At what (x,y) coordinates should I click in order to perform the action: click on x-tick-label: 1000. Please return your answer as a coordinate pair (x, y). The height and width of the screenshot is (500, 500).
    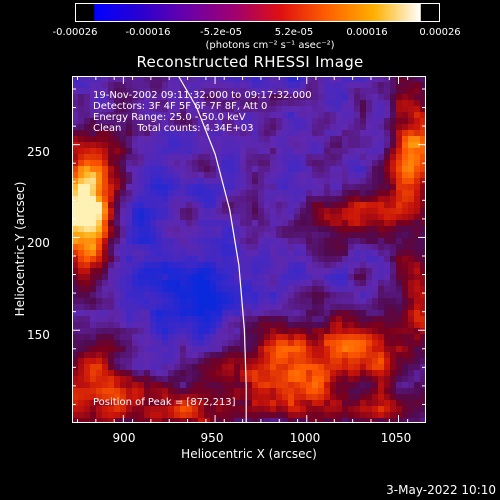
    Looking at the image, I should click on (305, 438).